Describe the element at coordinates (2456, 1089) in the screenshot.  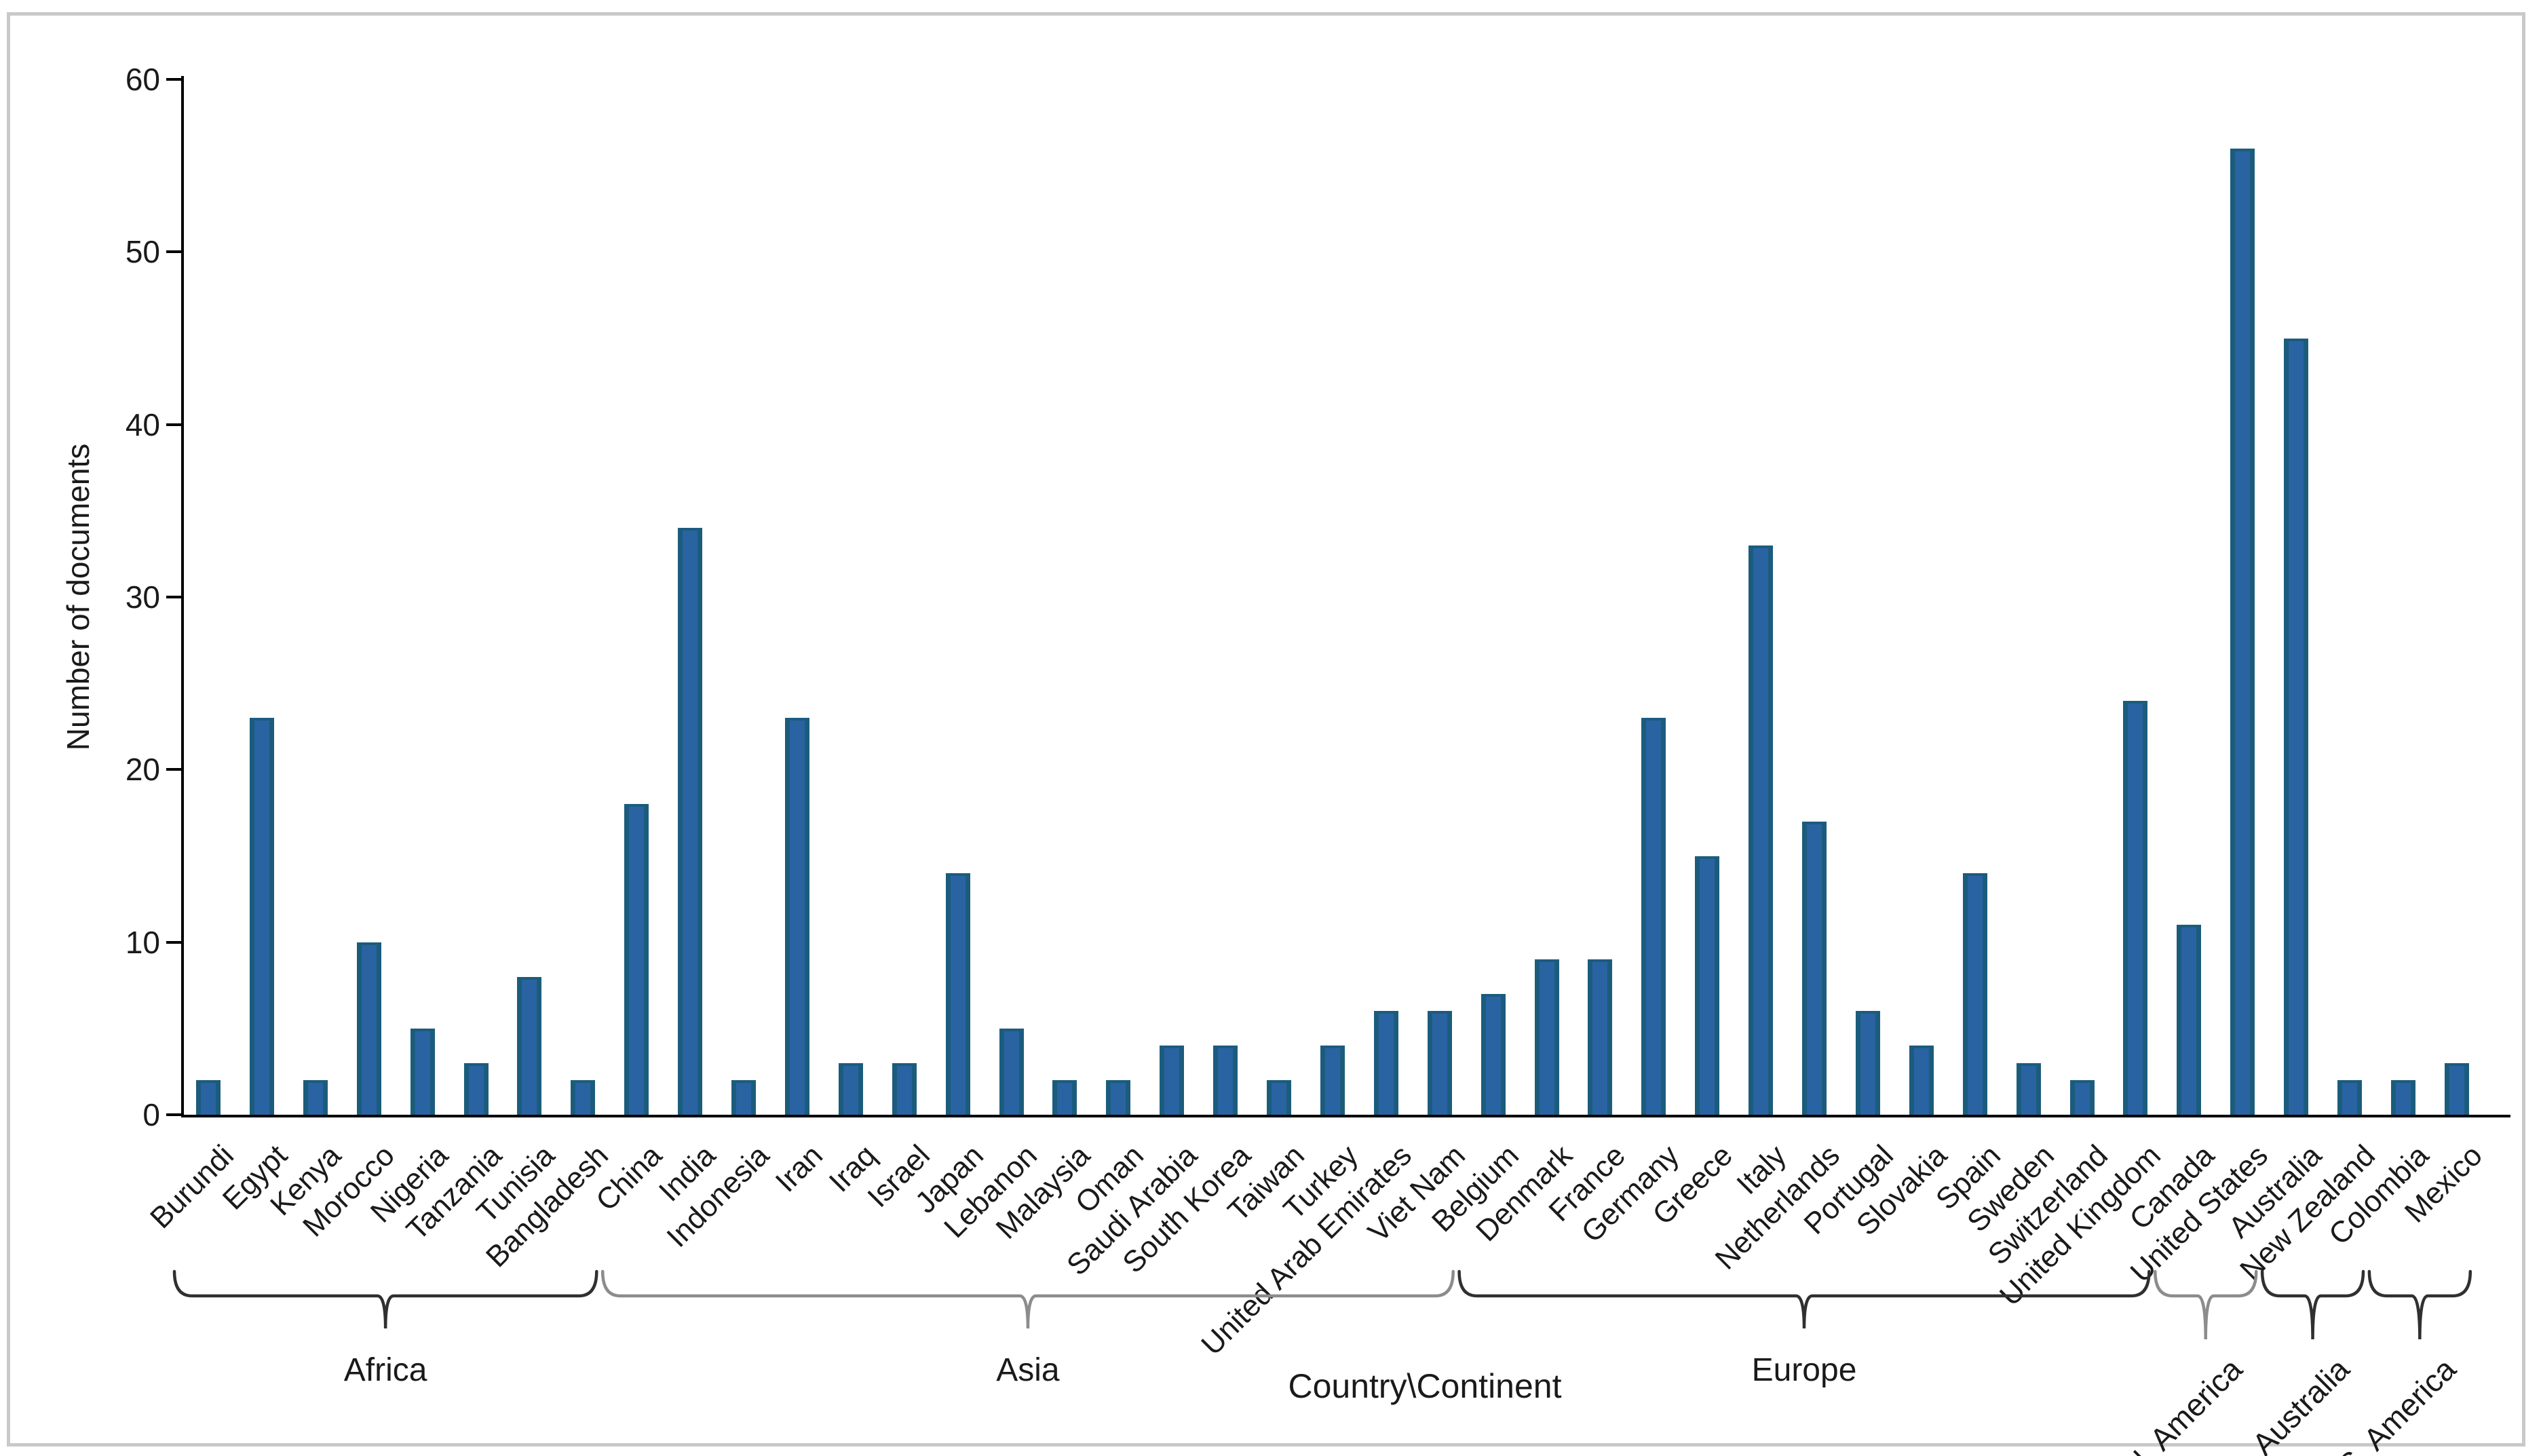
I see `bar-mexico` at that location.